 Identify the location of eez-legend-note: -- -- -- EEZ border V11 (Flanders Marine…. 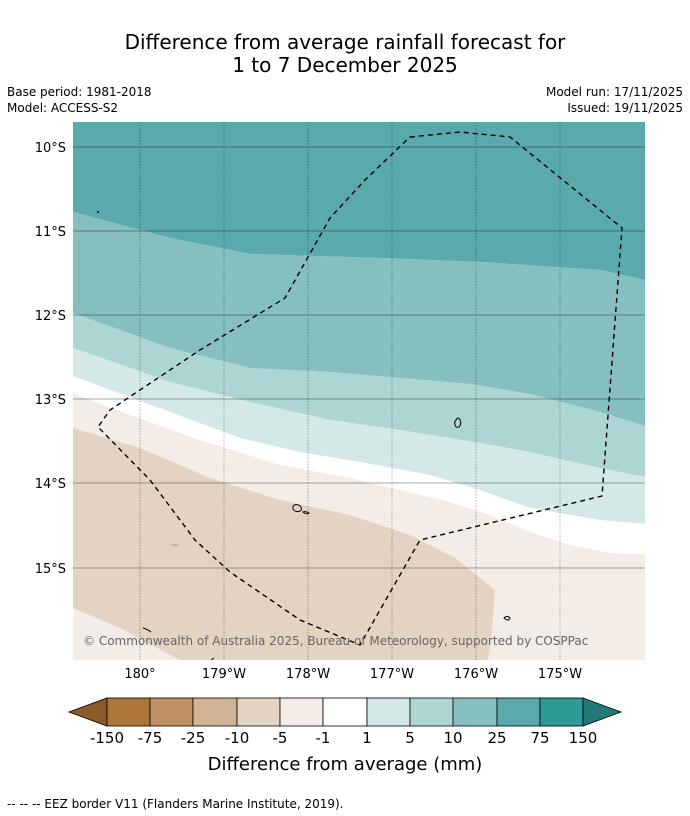
(175, 804).